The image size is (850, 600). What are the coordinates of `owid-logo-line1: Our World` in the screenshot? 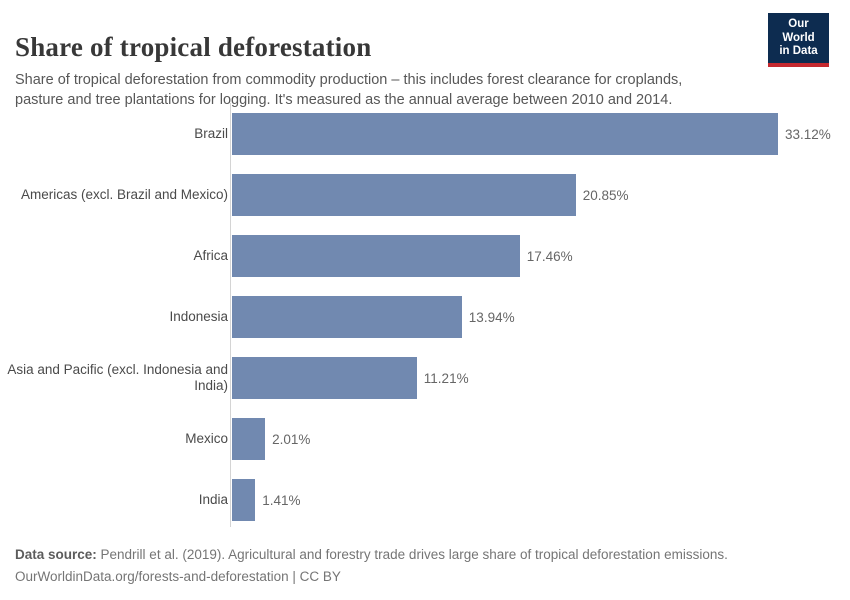 It's located at (798, 31).